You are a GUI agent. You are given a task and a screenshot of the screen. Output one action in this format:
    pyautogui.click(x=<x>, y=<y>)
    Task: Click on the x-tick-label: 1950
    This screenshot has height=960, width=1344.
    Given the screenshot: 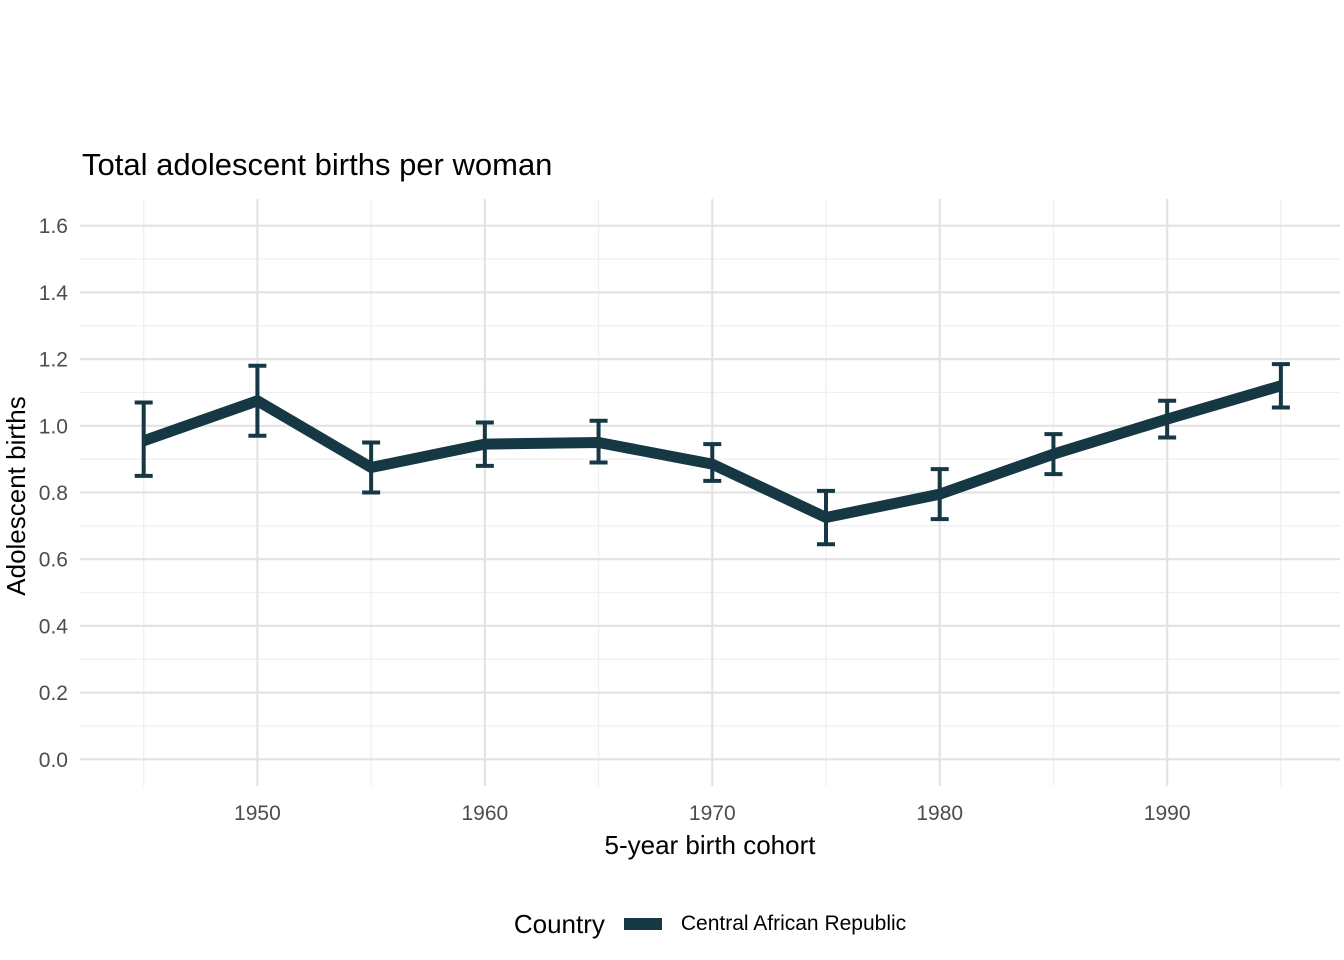 What is the action you would take?
    pyautogui.click(x=257, y=813)
    